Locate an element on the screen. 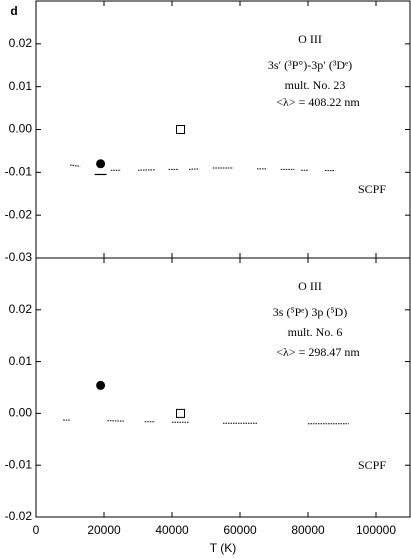 Image resolution: width=411 pixels, height=558 pixels. y-tick-label: -0.03 is located at coordinates (19, 257).